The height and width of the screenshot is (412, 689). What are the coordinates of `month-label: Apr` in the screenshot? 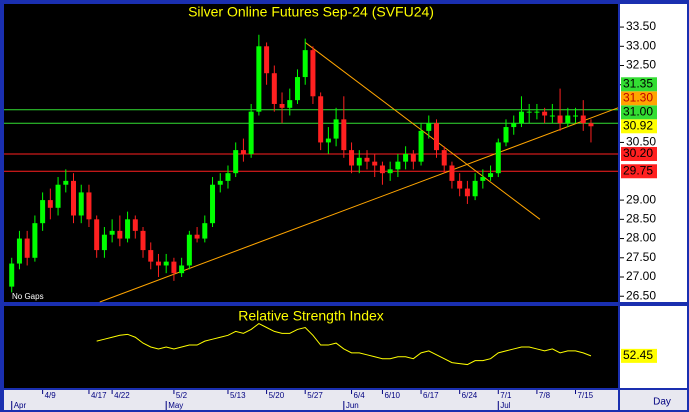 It's located at (20, 405).